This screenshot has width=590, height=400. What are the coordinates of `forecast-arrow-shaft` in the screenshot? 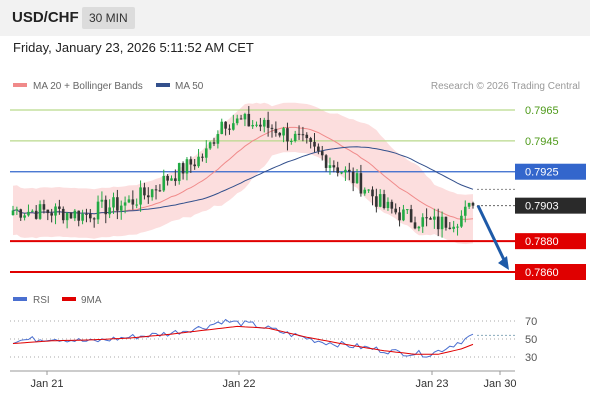 It's located at (492, 235).